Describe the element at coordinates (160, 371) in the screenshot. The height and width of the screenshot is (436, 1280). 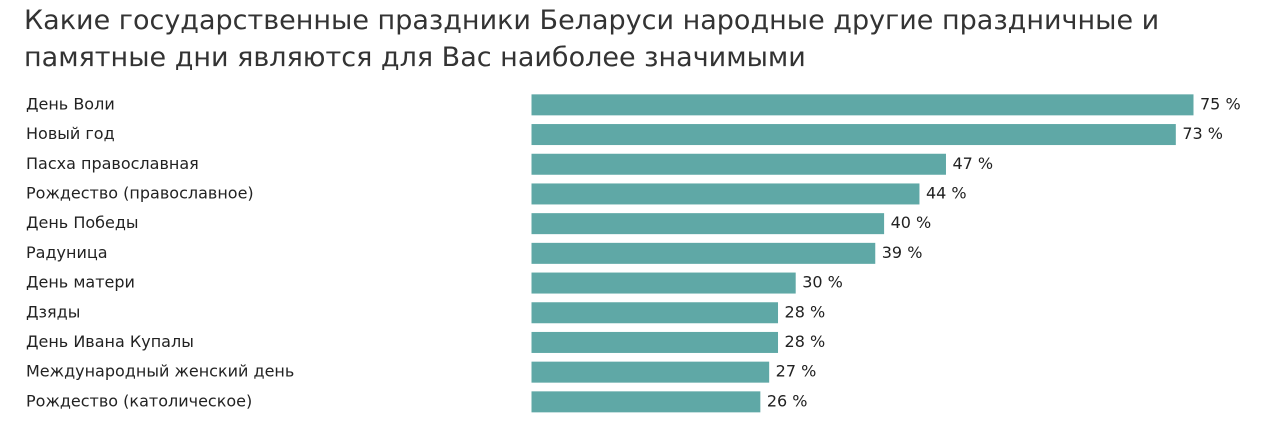
I see `category-label: Международный женский день` at that location.